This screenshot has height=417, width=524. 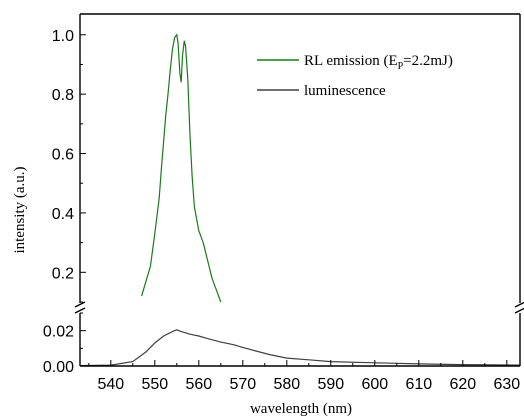 I want to click on y-tick-label: 0.6, so click(x=63, y=155).